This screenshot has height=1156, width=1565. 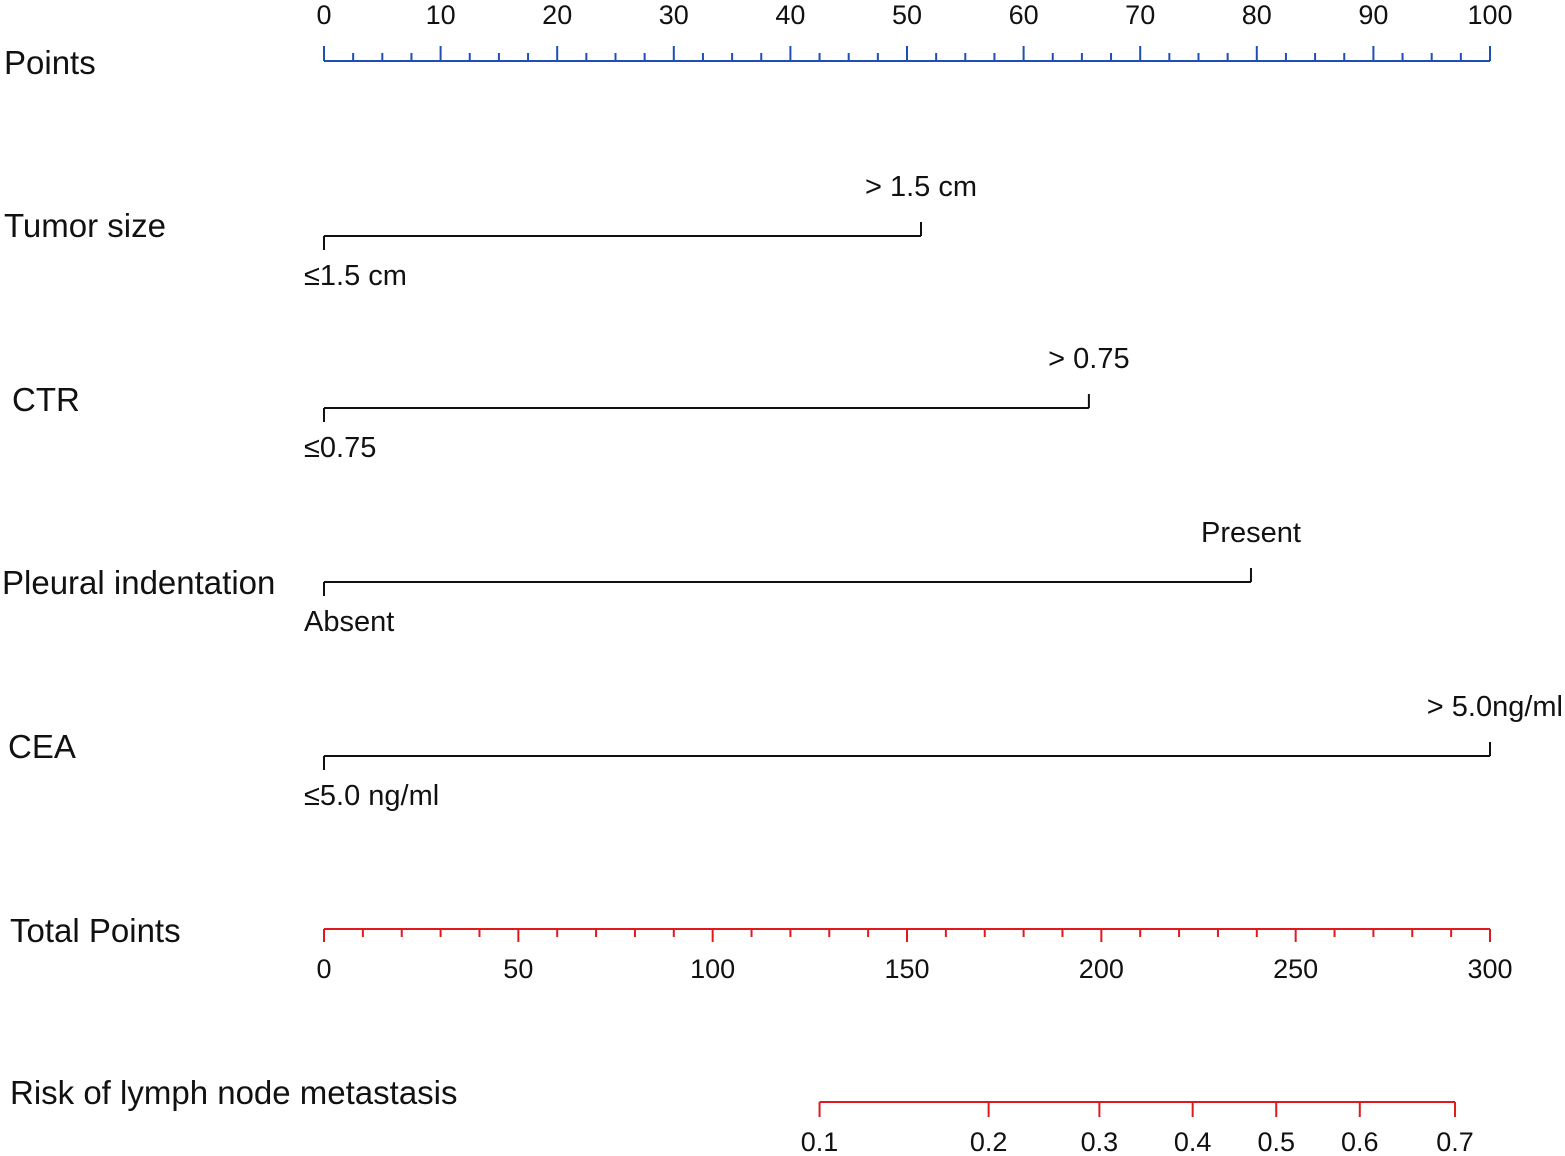 I want to click on tumor-size-label: Tumor size, so click(x=85, y=225).